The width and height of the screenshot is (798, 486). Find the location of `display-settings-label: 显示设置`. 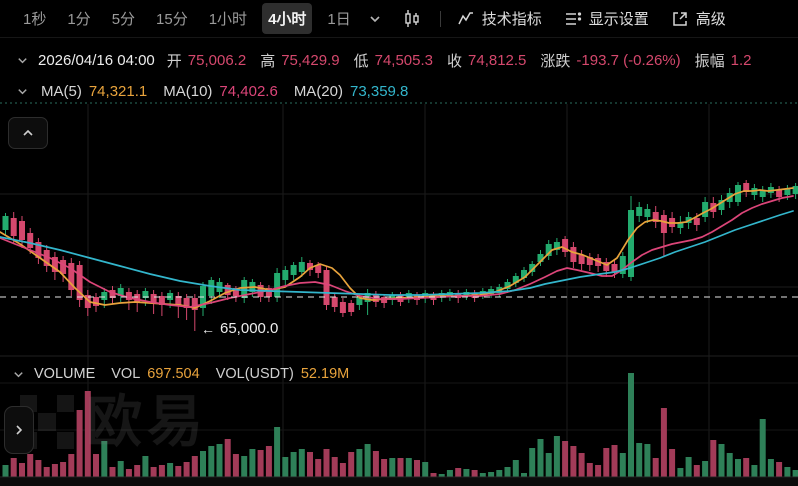

display-settings-label: 显示设置 is located at coordinates (618, 19).